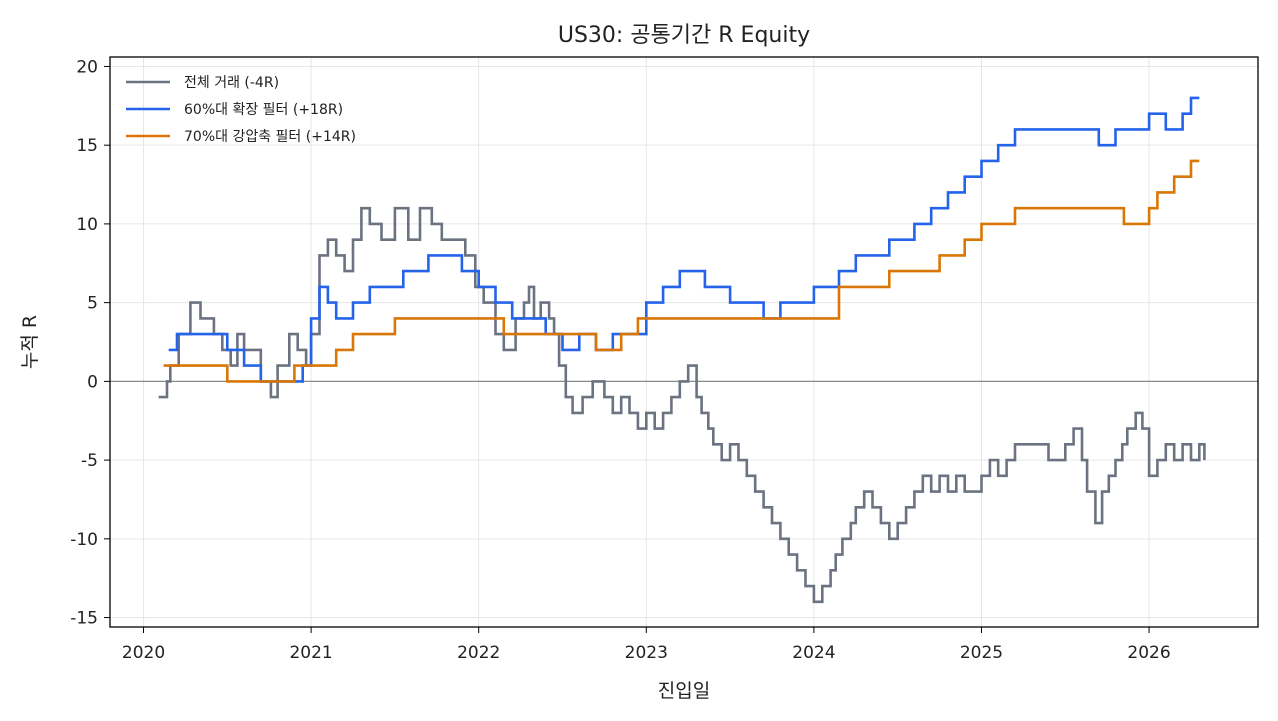 This screenshot has height=721, width=1278. Describe the element at coordinates (92, 382) in the screenshot. I see `y-tick-label: 0` at that location.